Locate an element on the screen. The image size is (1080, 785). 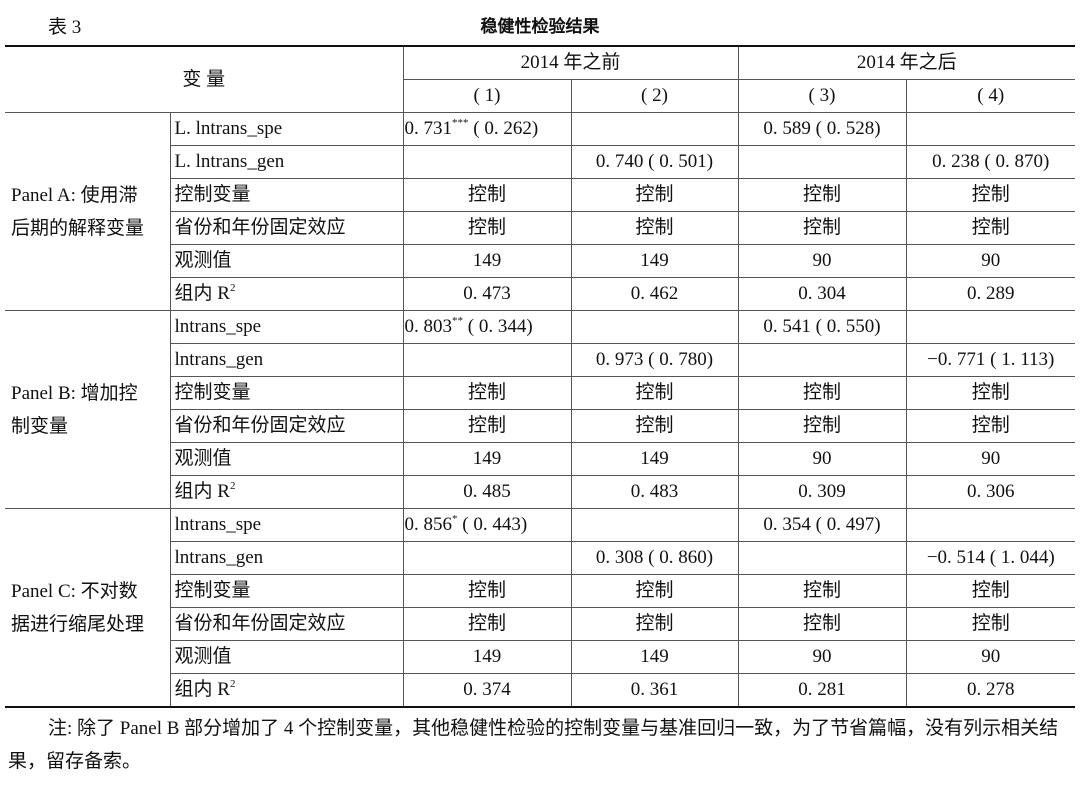
table-row: 省份和年份固定效应 控制 控制 控制 控制 is located at coordinates (540, 426).